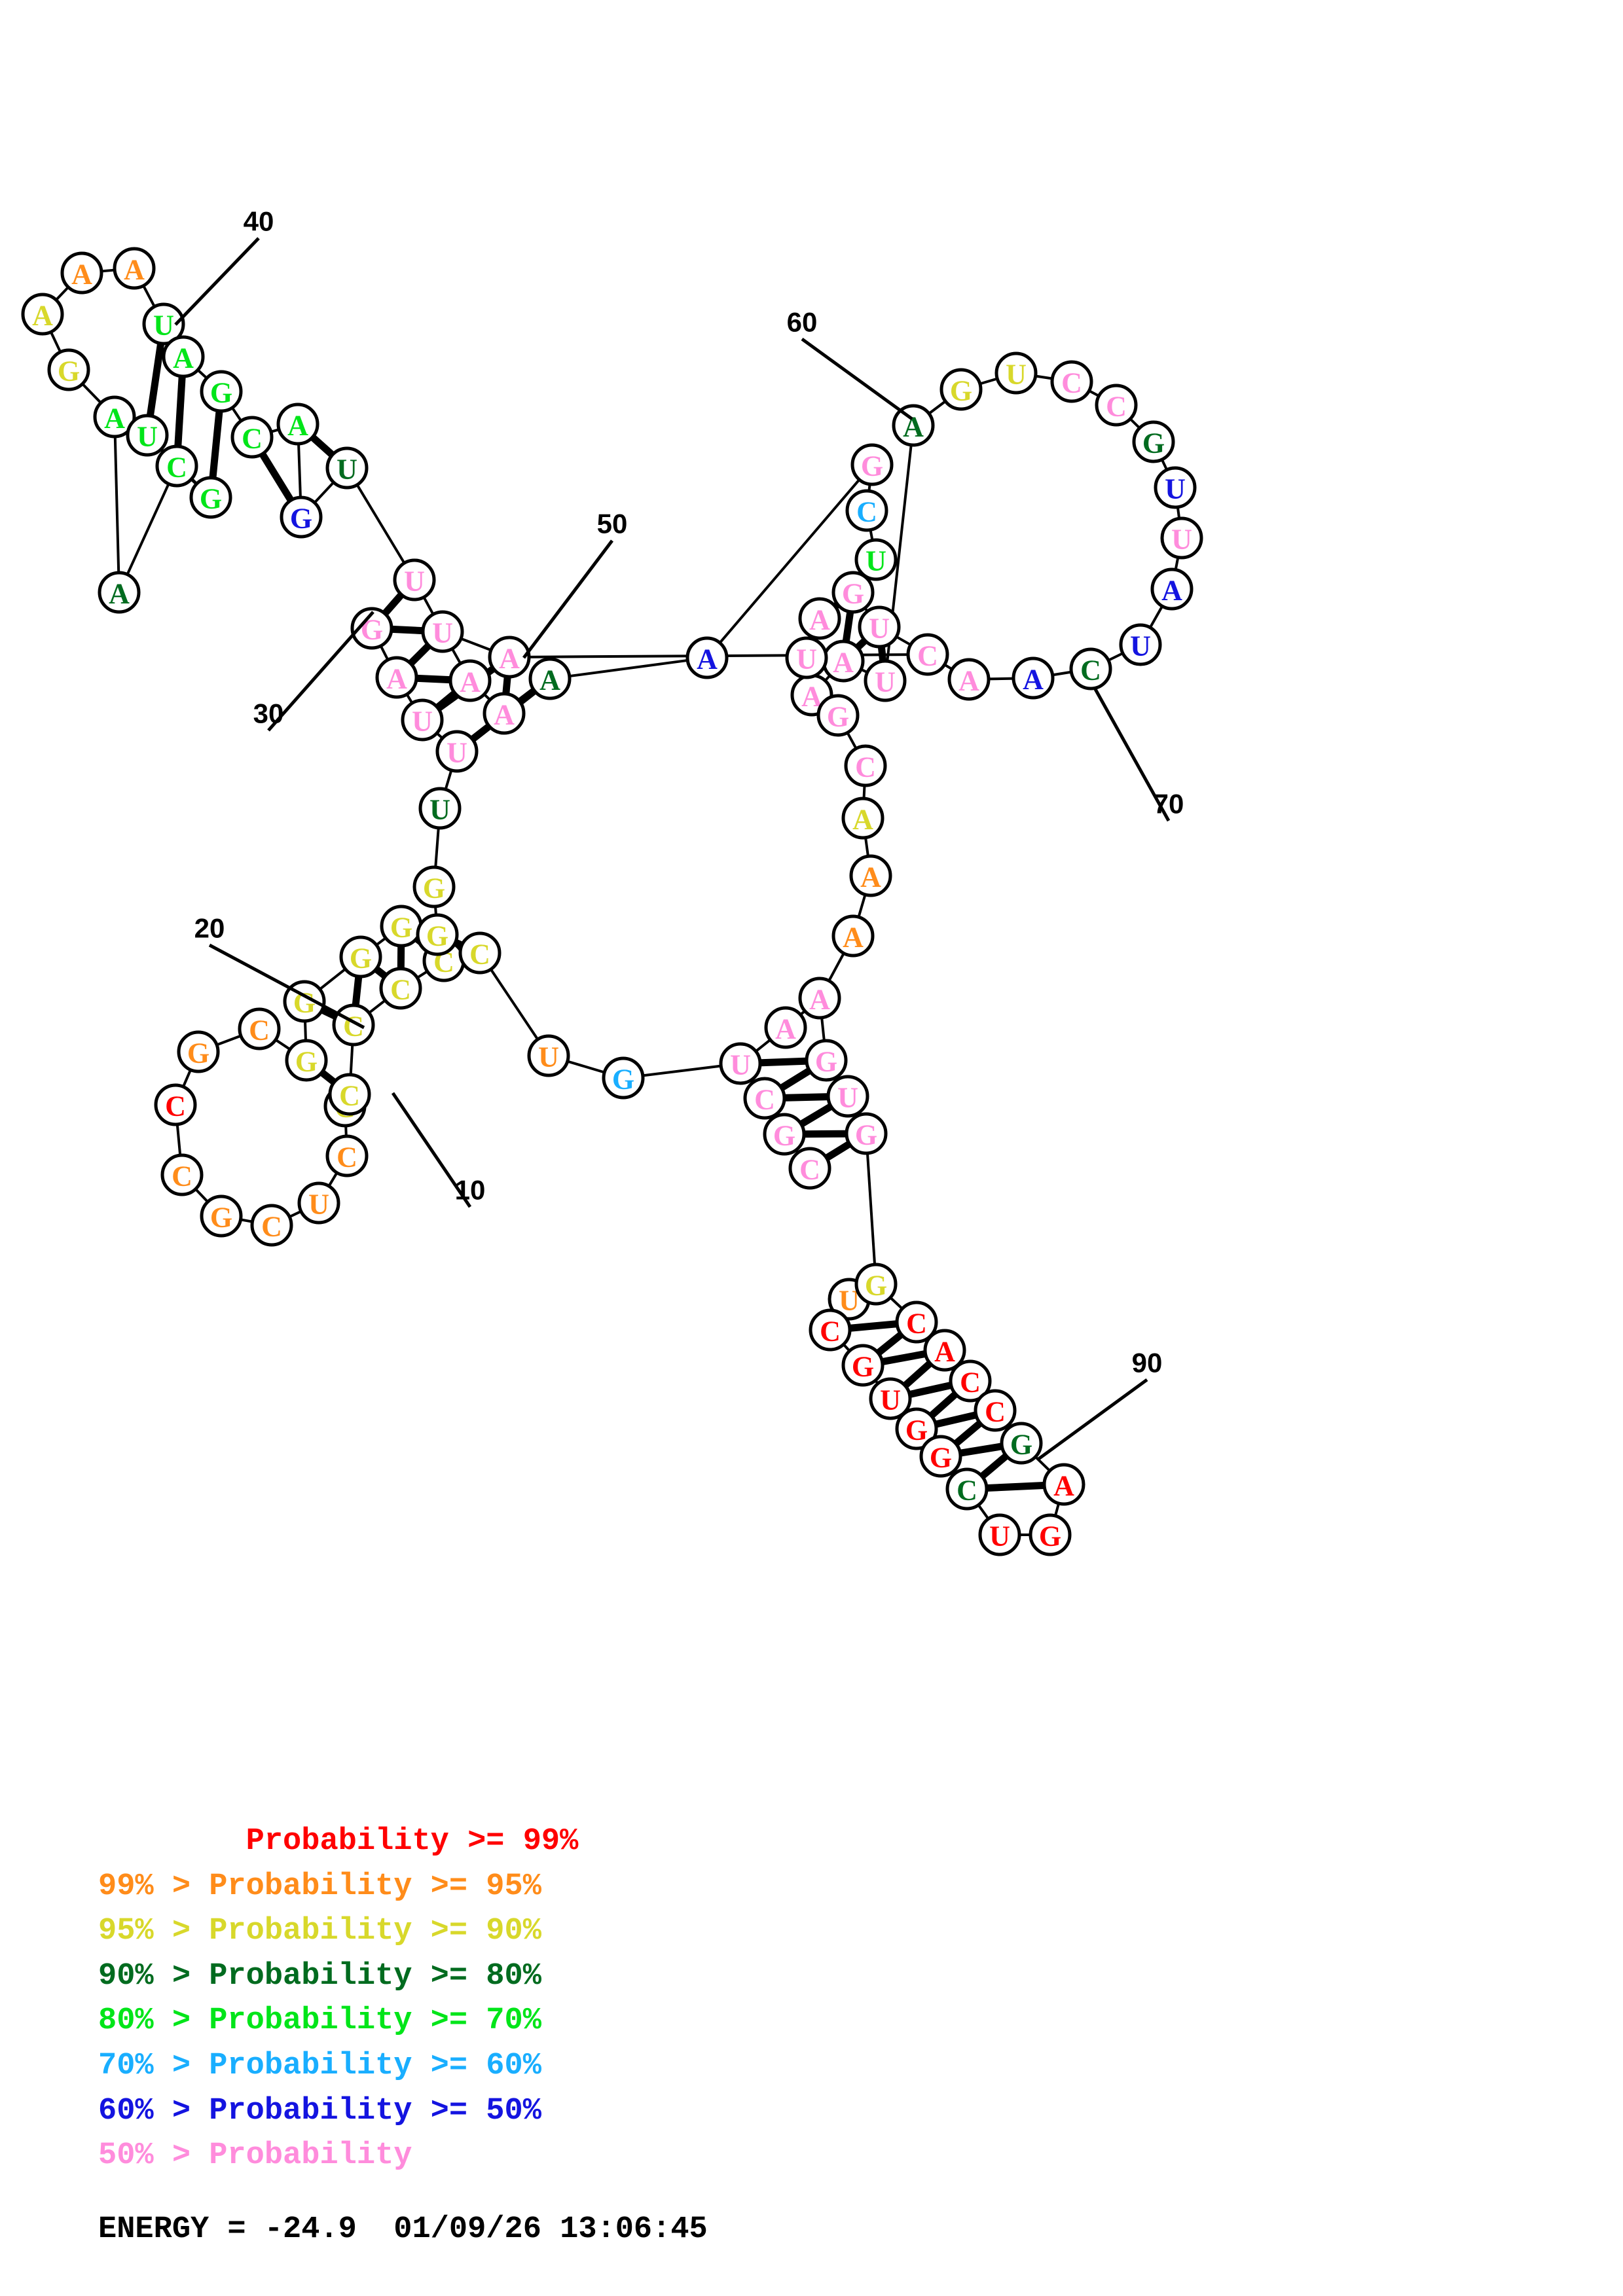 This screenshot has height=2296, width=1623. What do you see at coordinates (319, 1886) in the screenshot?
I see `legend-row-1: 99% > Probability >= 95%` at bounding box center [319, 1886].